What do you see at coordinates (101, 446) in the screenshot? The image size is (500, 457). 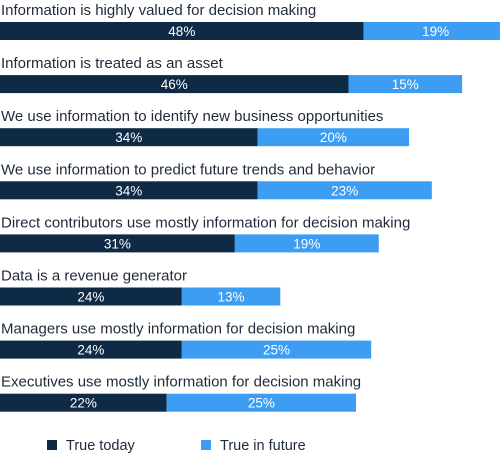 I see `legend-label-true-today: True today` at bounding box center [101, 446].